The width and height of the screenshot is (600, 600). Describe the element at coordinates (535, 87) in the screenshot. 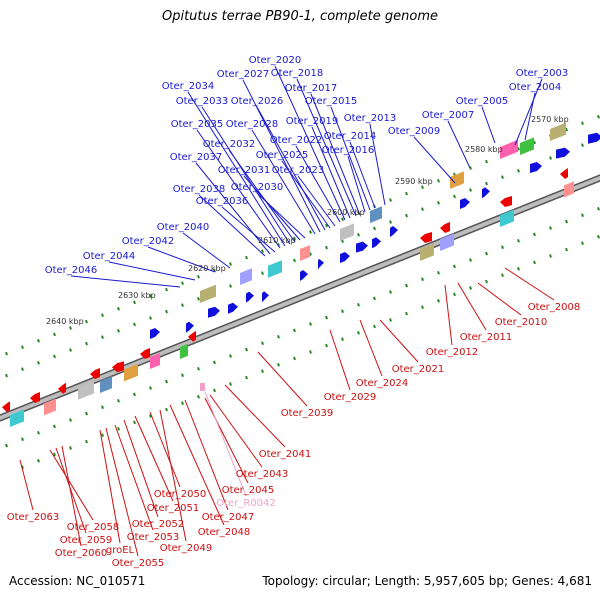

I see `gene-label: Oter_2004` at that location.